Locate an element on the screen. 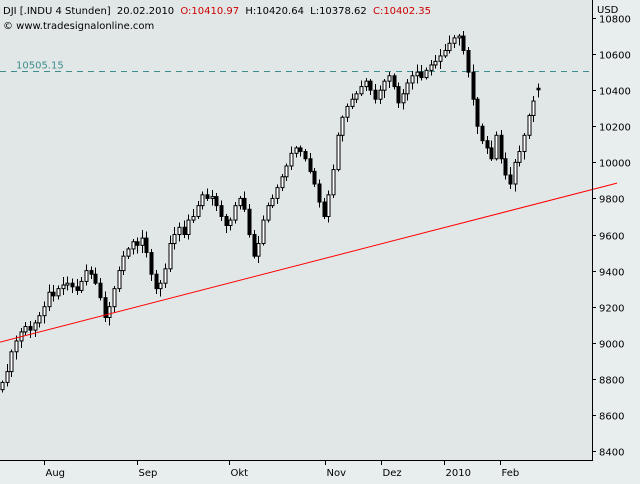  currency-label: USD is located at coordinates (608, 10).